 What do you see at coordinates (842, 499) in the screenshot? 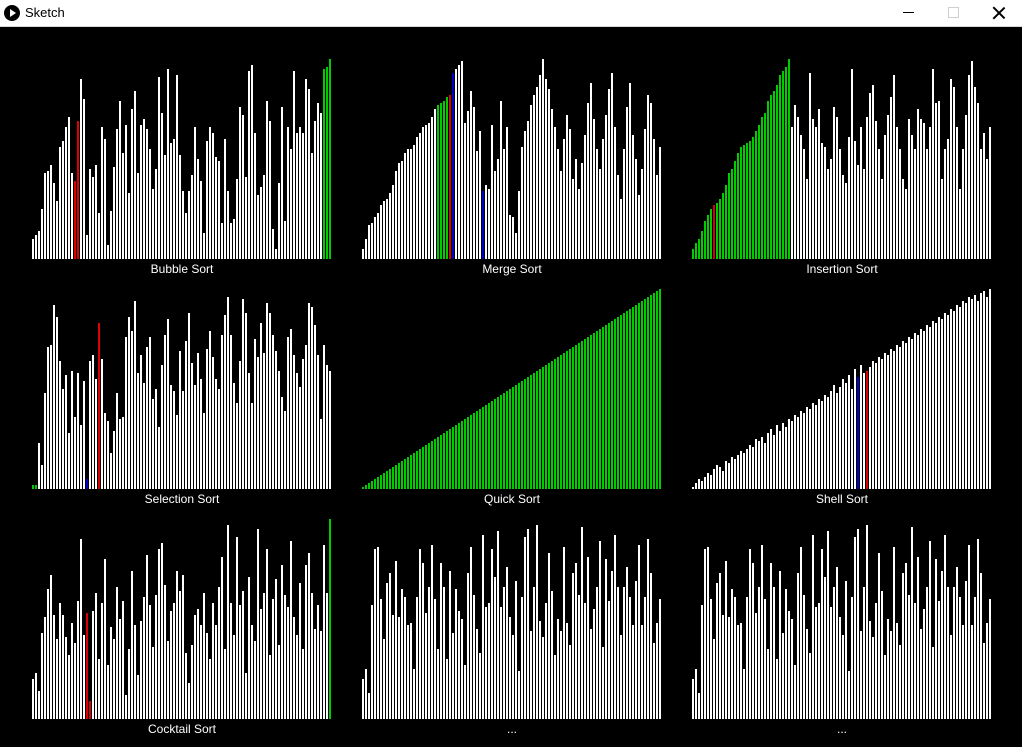
I see `panel-label: Shell Sort` at bounding box center [842, 499].